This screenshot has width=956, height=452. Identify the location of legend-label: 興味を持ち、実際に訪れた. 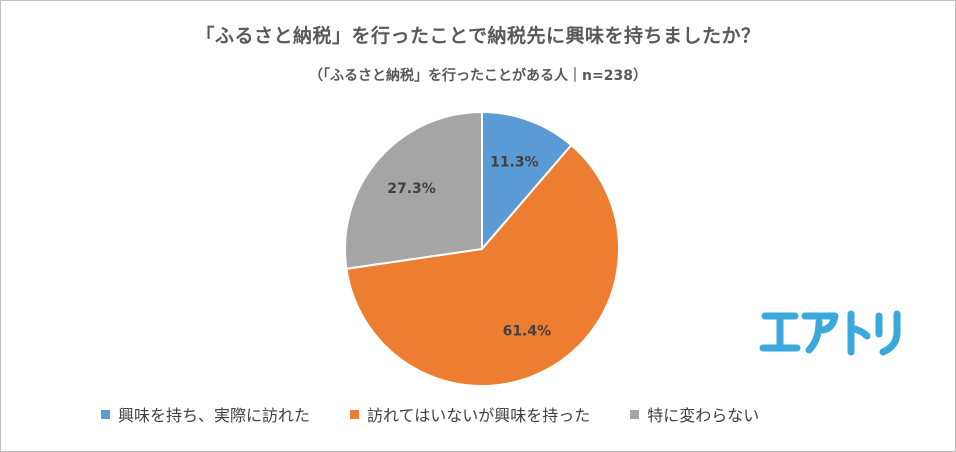
(214, 415).